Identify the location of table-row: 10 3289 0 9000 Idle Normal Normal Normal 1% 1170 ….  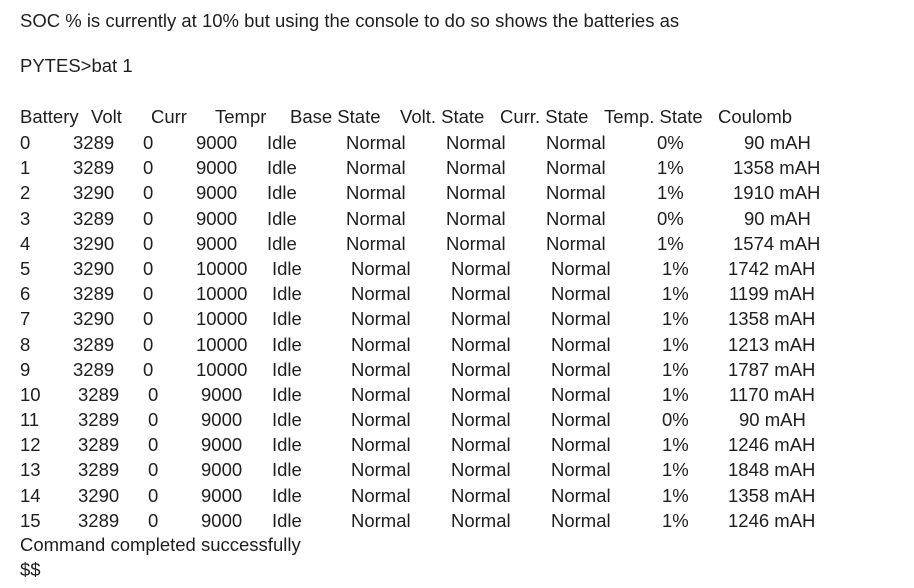
(457, 394).